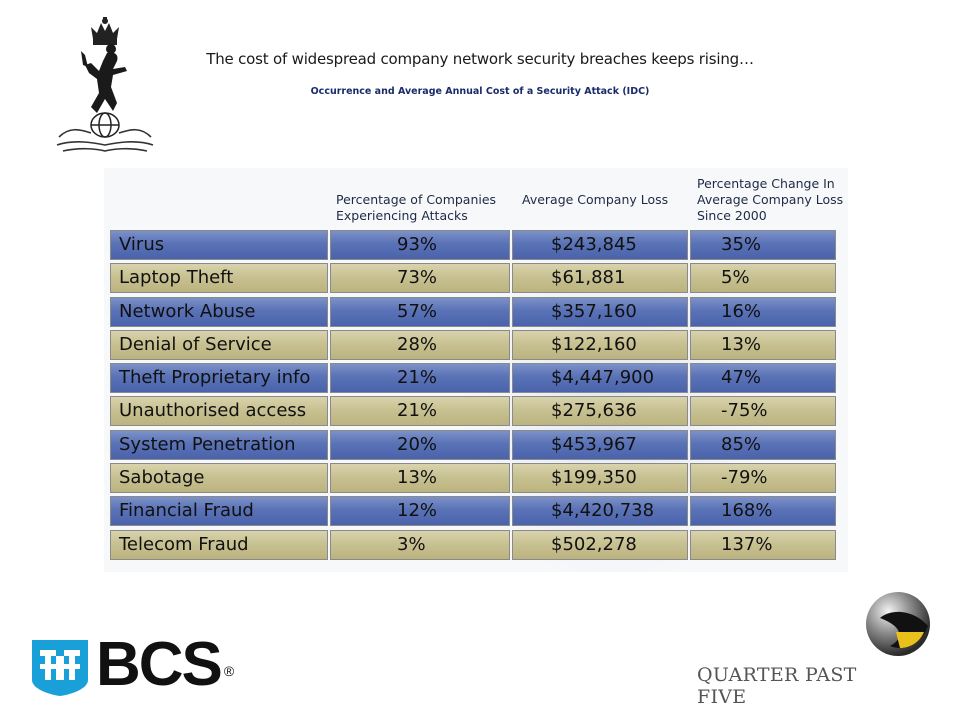 Image resolution: width=960 pixels, height=720 pixels. I want to click on table-row: Sabotage 13% $199,350 -79%, so click(476, 478).